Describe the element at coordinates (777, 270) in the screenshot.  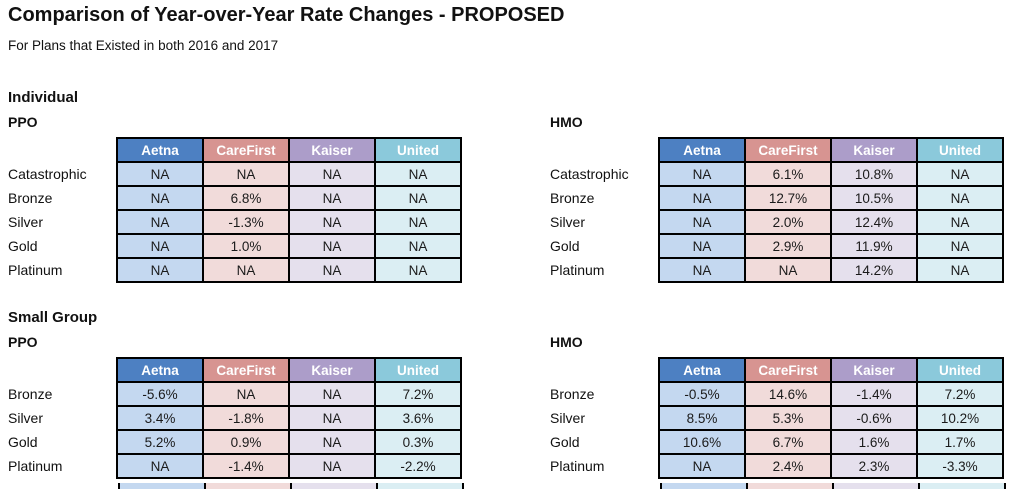
I see `table-row: Platinum NA NA 14.2% NA` at that location.